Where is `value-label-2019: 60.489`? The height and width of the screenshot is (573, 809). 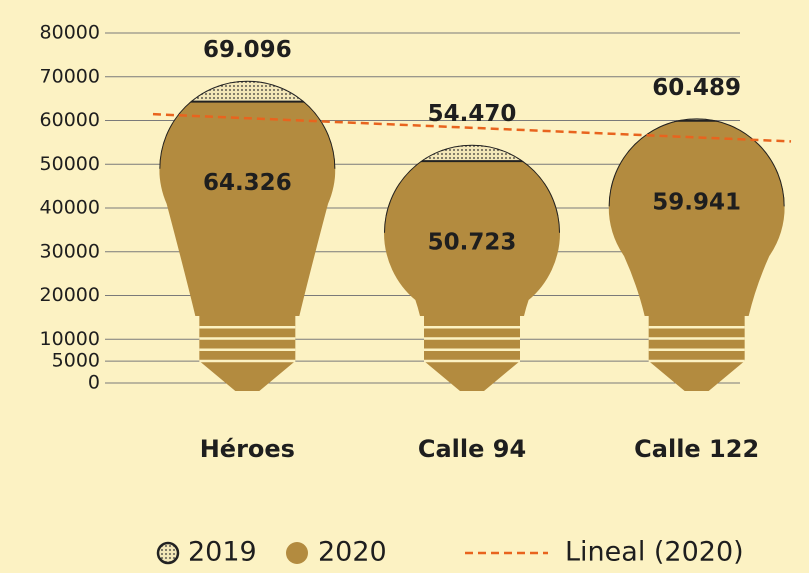
value-label-2019: 60.489 is located at coordinates (696, 88).